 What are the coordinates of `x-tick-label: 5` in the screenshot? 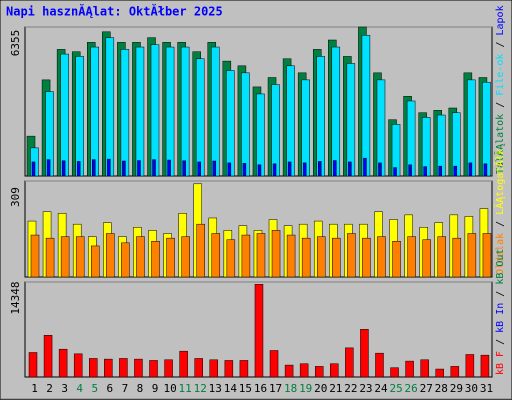 It's located at (94, 388).